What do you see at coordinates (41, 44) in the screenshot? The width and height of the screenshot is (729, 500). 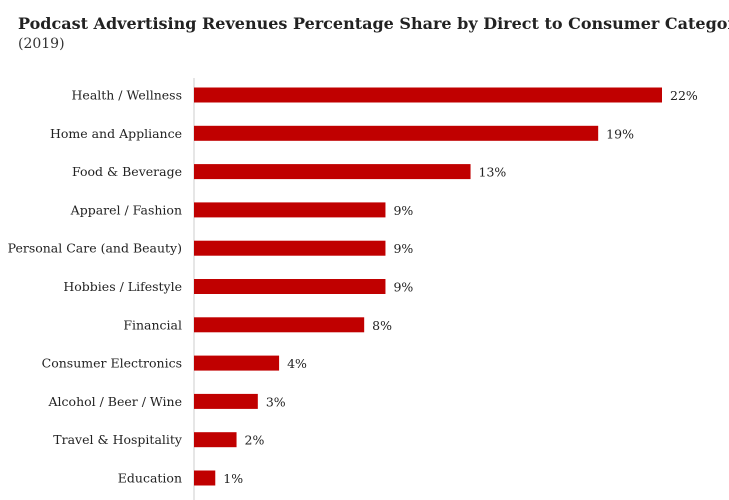 I see `chart-subtitle: (2019)` at bounding box center [41, 44].